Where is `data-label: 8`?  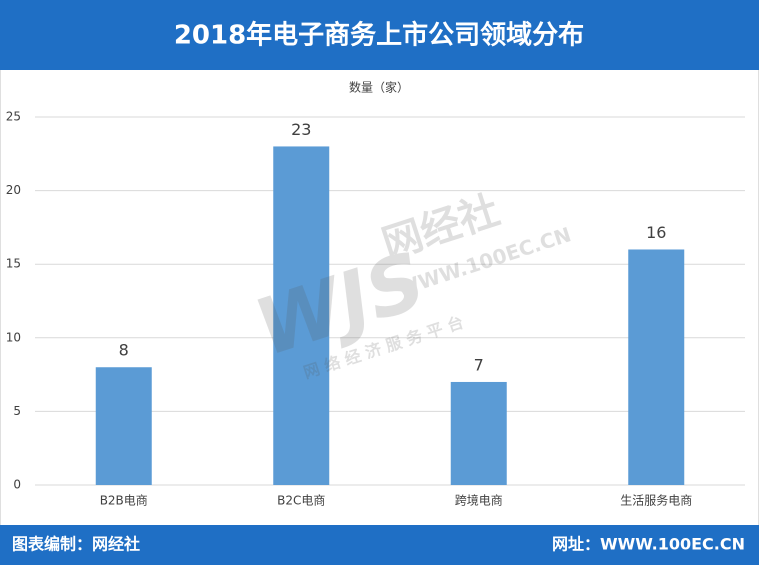 data-label: 8 is located at coordinates (124, 350).